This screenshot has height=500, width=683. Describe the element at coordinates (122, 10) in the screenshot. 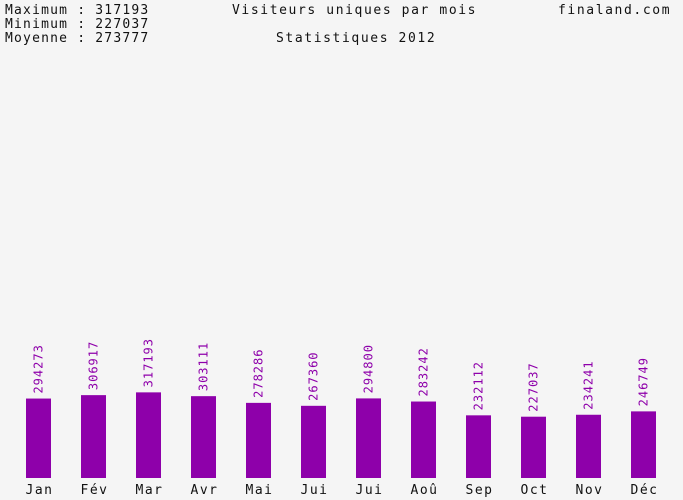

I see `stat-maximum-value: 317193` at that location.